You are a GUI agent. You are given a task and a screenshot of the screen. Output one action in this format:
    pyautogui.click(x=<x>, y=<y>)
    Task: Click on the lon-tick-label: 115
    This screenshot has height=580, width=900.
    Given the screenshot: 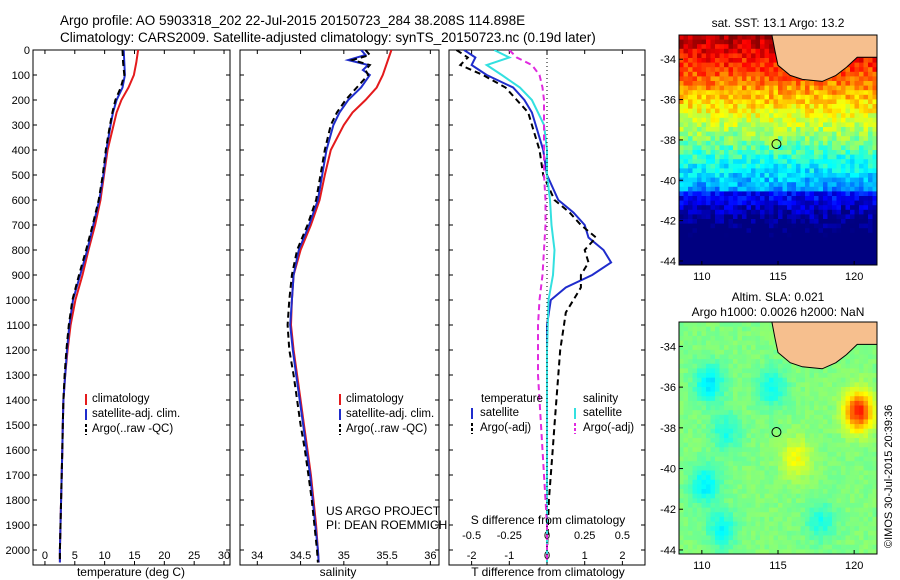 What is the action you would take?
    pyautogui.click(x=778, y=277)
    